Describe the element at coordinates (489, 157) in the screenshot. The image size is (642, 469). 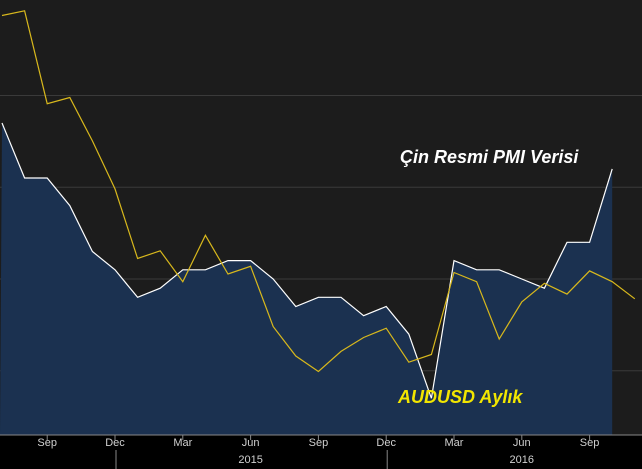
I see `pmi-annotation: Çin Resmi PMI Verisi` at that location.